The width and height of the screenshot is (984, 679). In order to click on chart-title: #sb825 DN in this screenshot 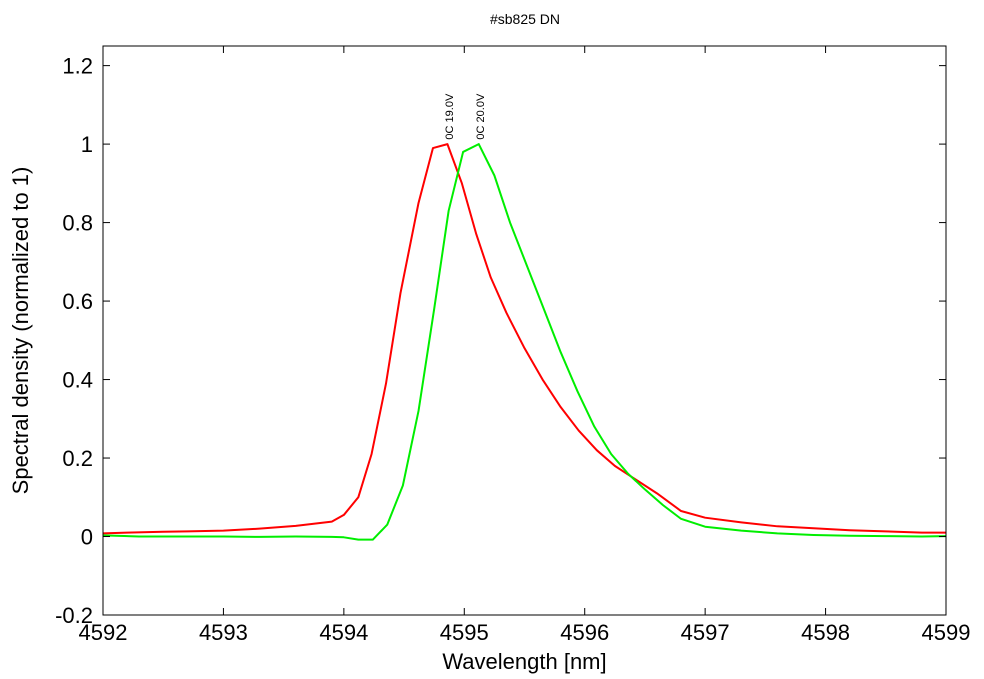, I will do `click(525, 19)`.